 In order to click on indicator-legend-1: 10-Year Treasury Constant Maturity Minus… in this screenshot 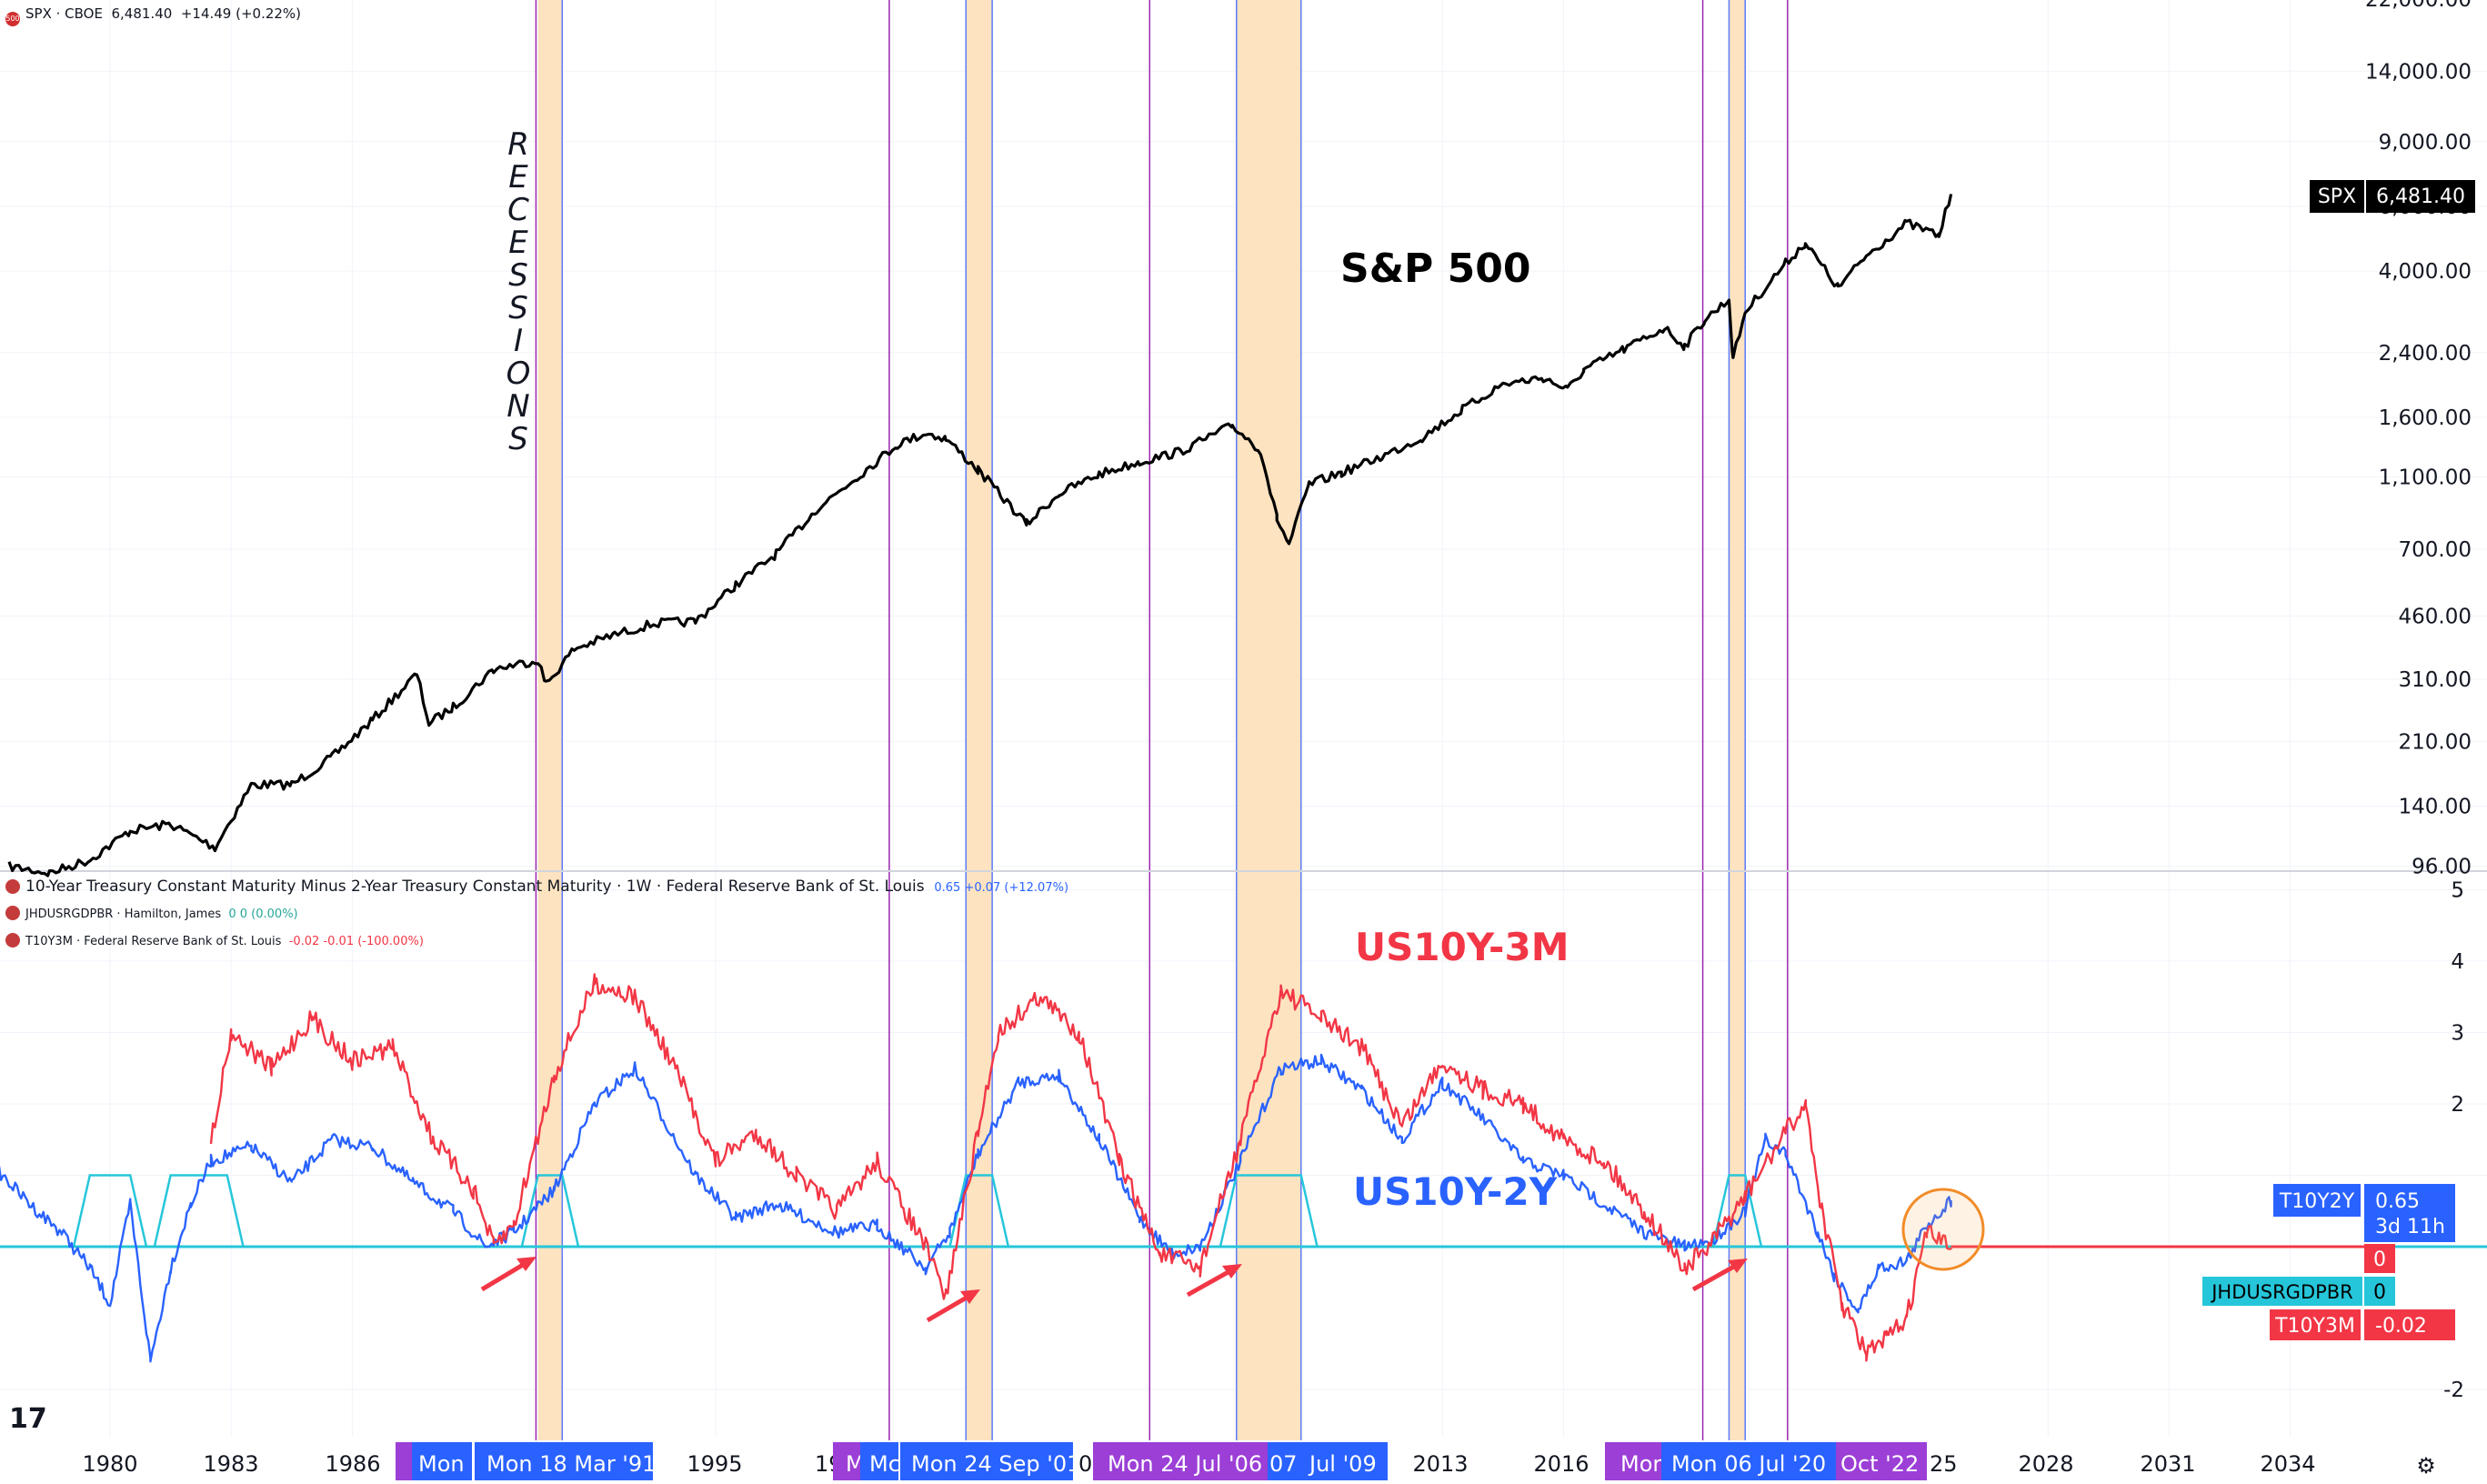, I will do `click(536, 887)`.